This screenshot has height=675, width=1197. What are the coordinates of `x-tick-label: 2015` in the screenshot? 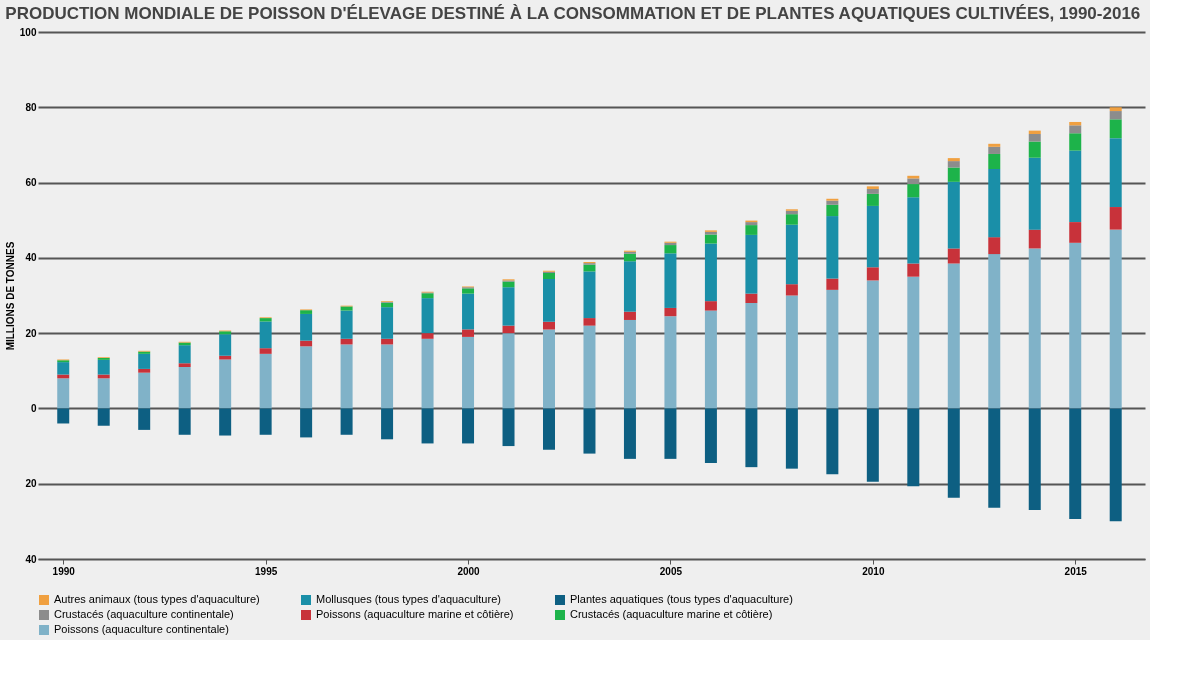 It's located at (1076, 571).